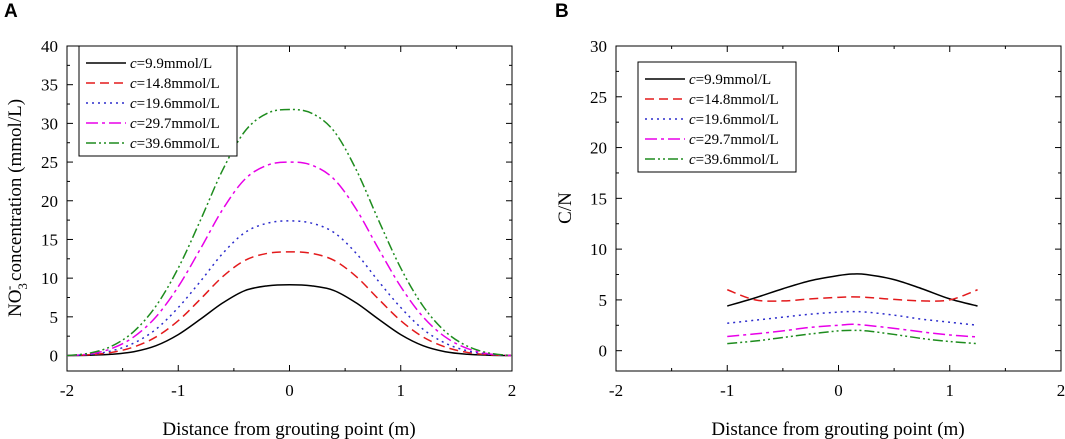 This screenshot has height=439, width=1065. What do you see at coordinates (11, 11) in the screenshot?
I see `panel-label: A` at bounding box center [11, 11].